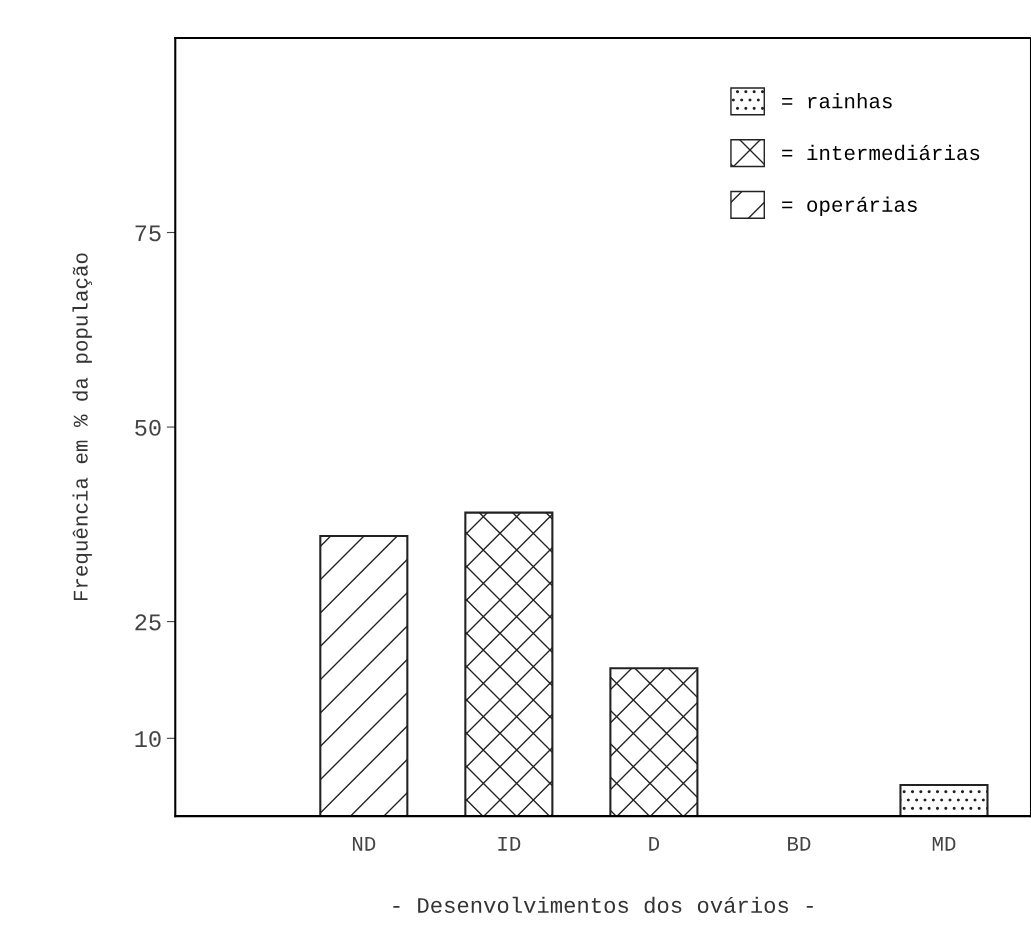  What do you see at coordinates (837, 101) in the screenshot?
I see `legend-label: = rainhas` at bounding box center [837, 101].